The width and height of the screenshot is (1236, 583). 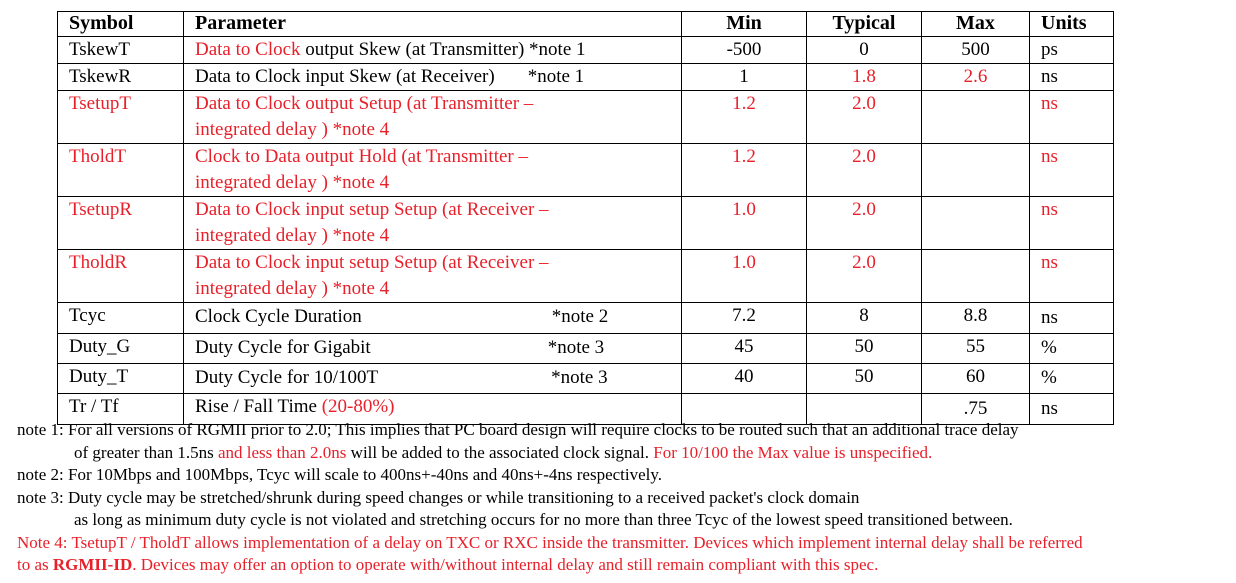 What do you see at coordinates (345, 76) in the screenshot?
I see `parameter-text: Data to Clock input Skew (at Receiver)` at bounding box center [345, 76].